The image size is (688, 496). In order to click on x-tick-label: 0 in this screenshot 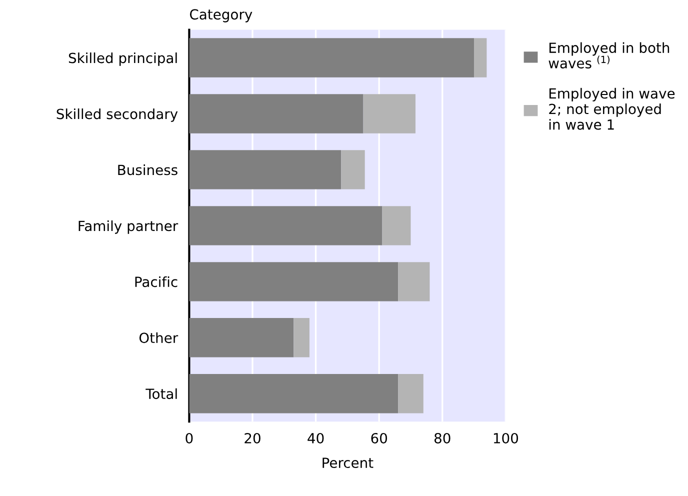, I will do `click(189, 438)`.